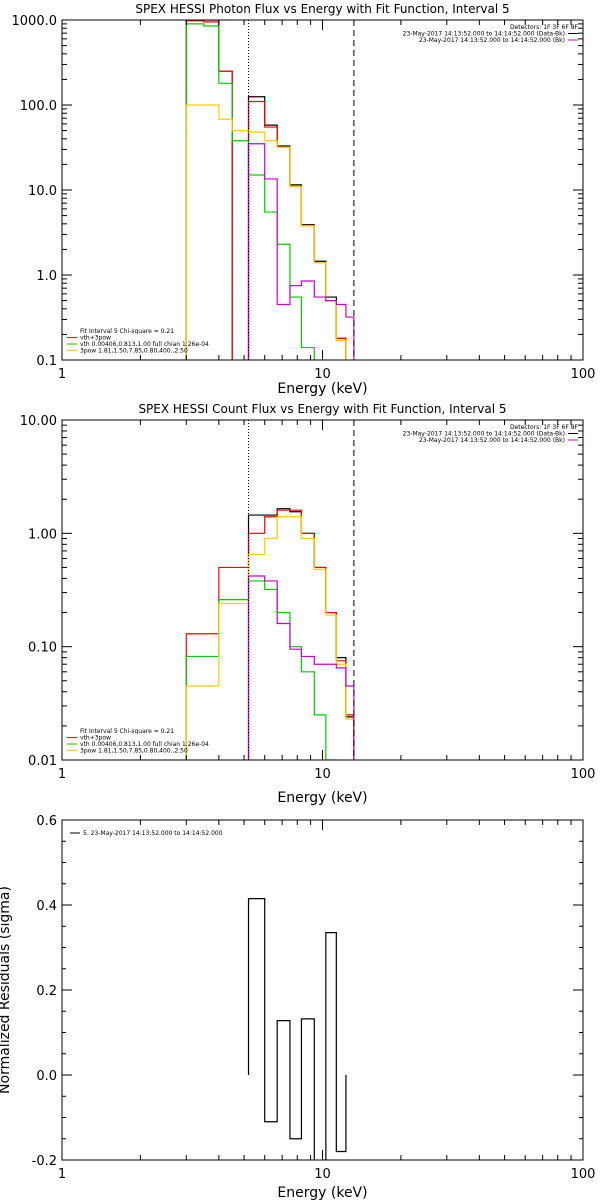 The image size is (600, 1204). I want to click on y-tick-label: 10.0, so click(42, 191).